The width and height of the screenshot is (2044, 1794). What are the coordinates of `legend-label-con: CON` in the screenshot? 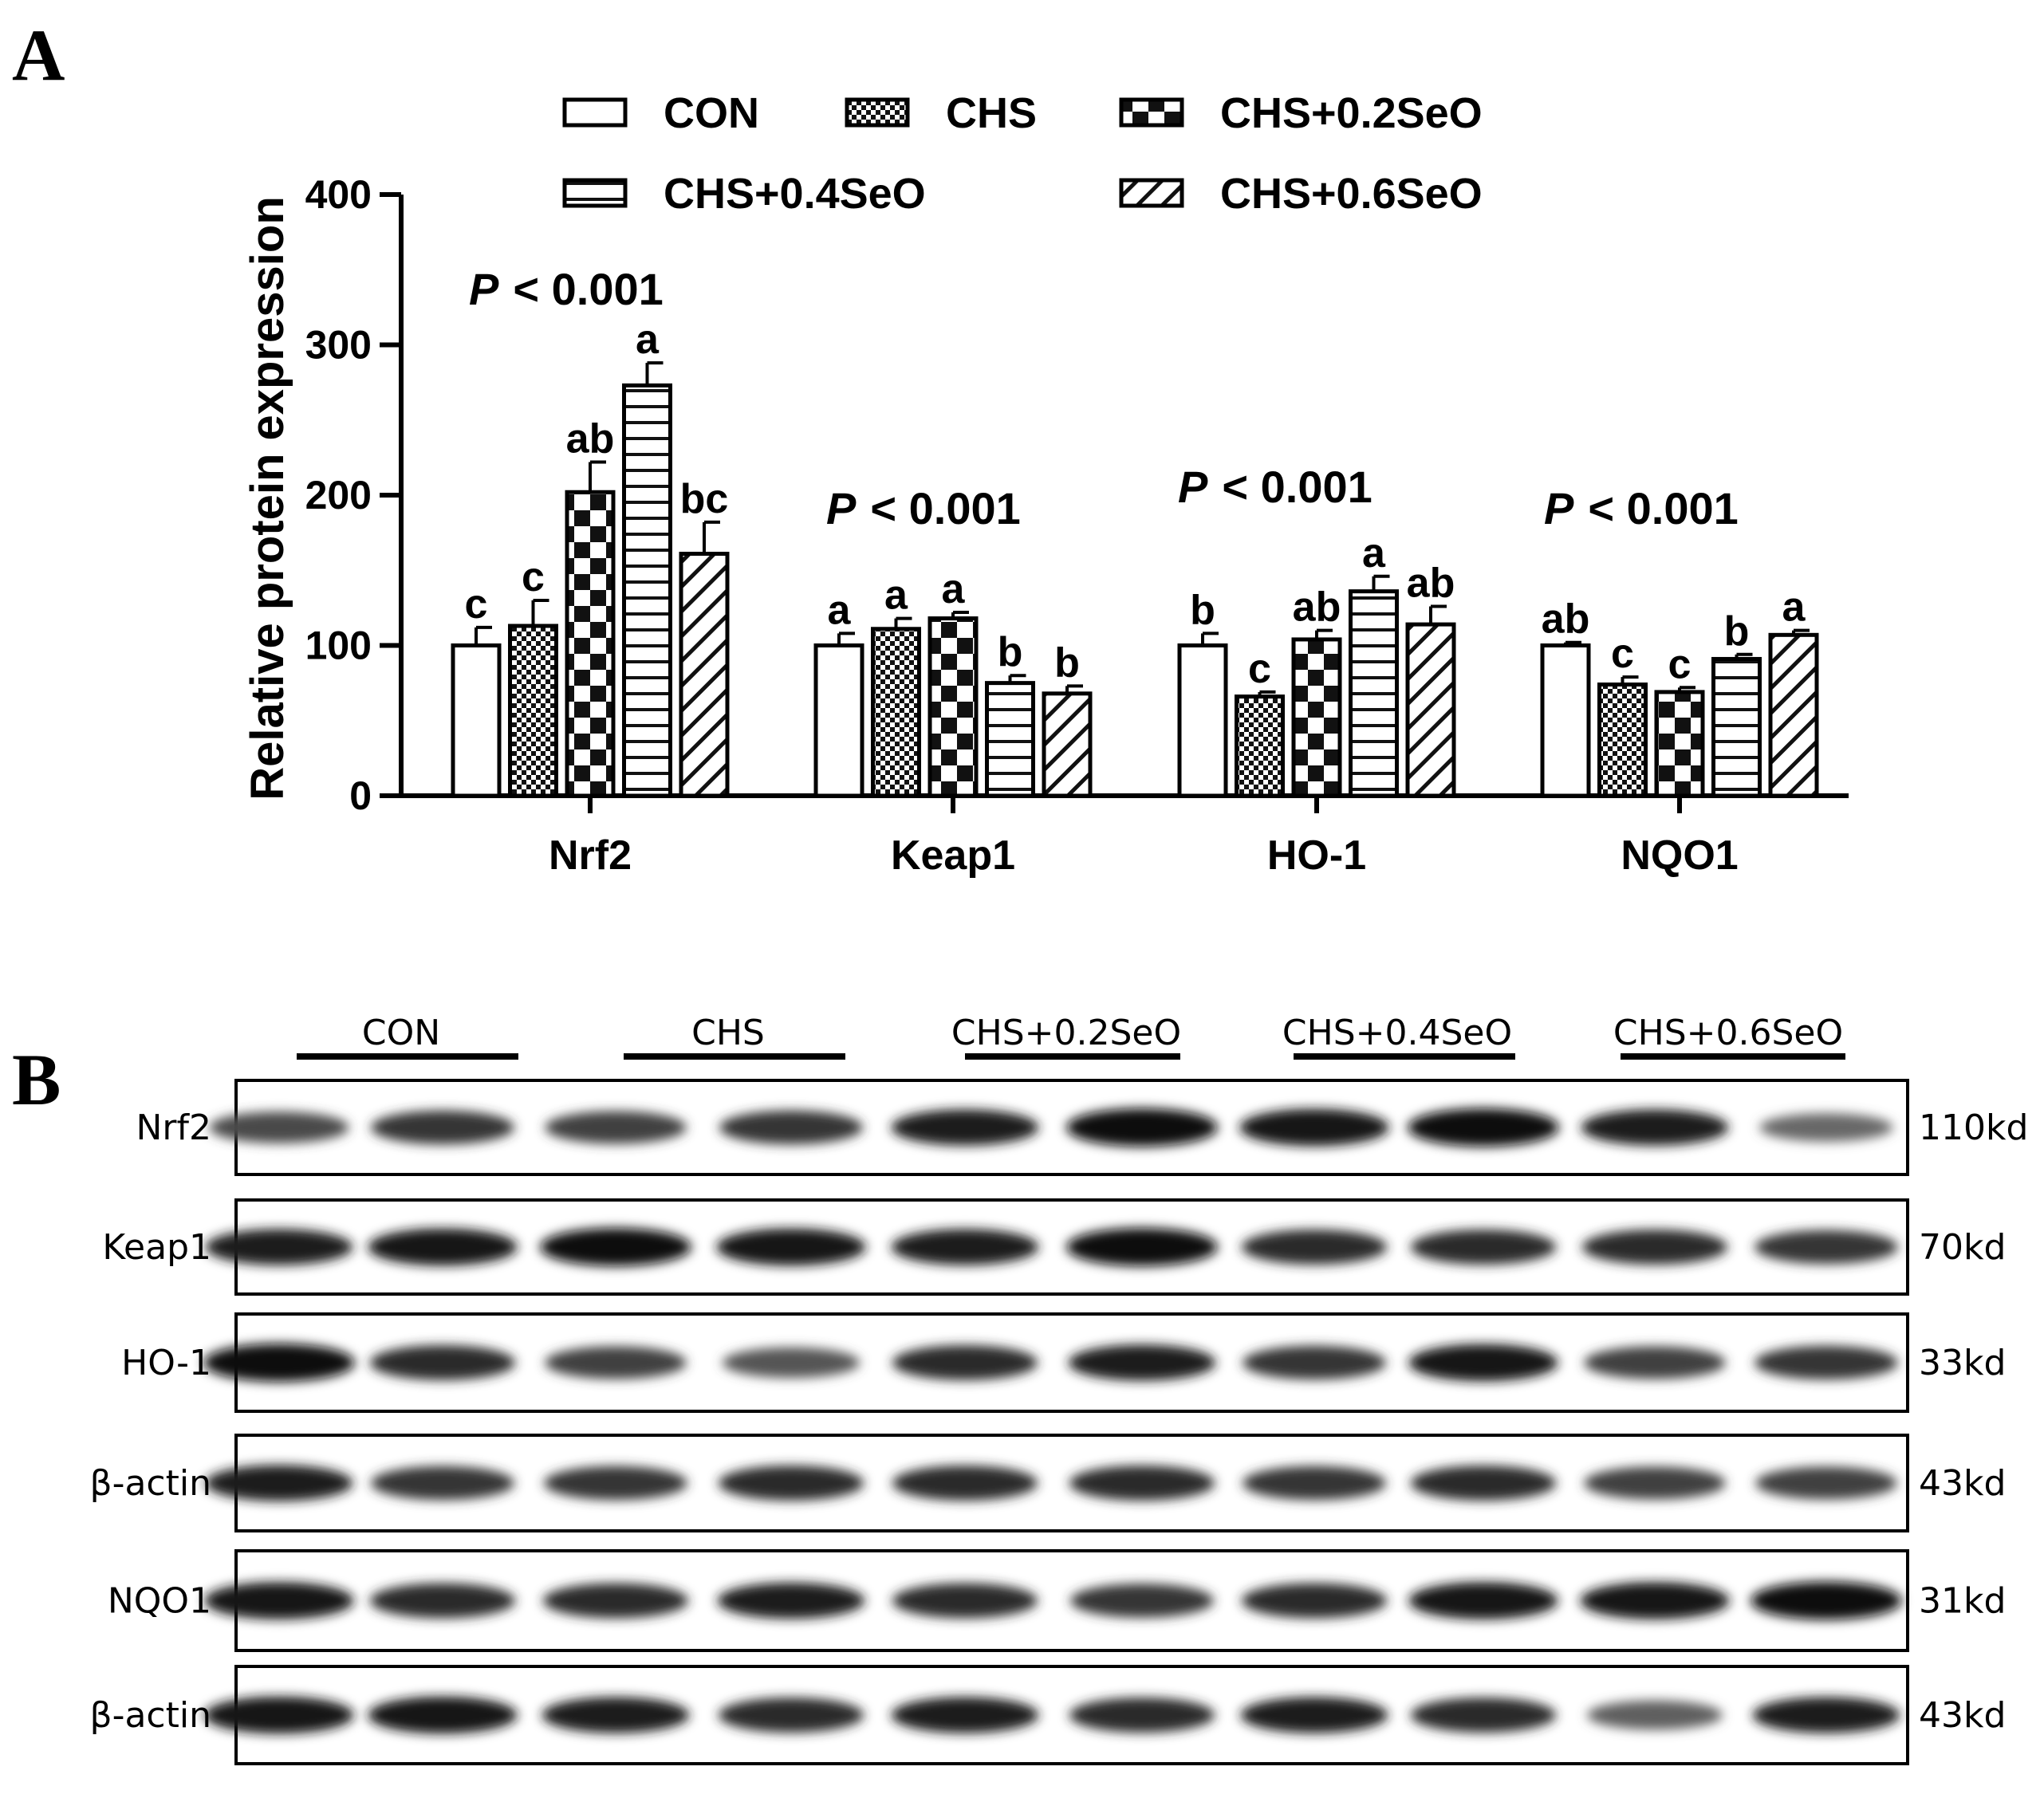 It's located at (712, 113).